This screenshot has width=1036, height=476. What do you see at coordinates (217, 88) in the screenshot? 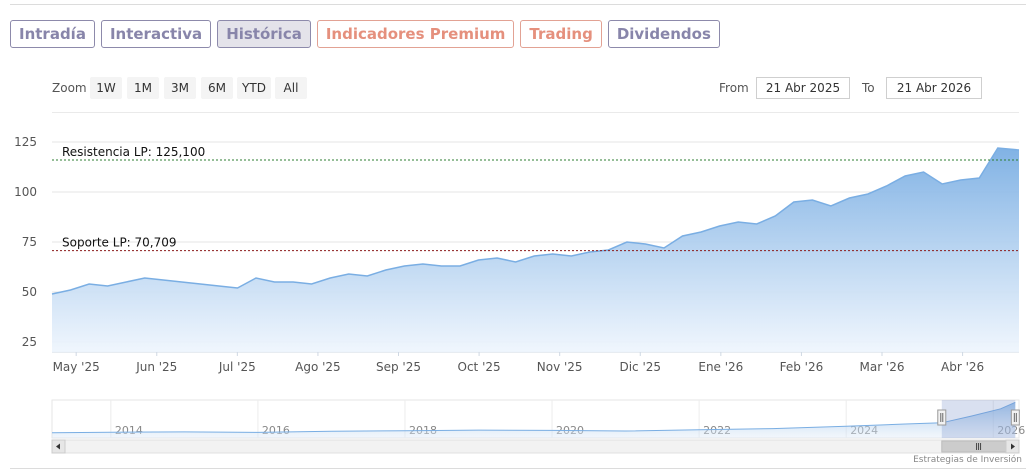
I see `zoom-6m-button: 6M` at bounding box center [217, 88].